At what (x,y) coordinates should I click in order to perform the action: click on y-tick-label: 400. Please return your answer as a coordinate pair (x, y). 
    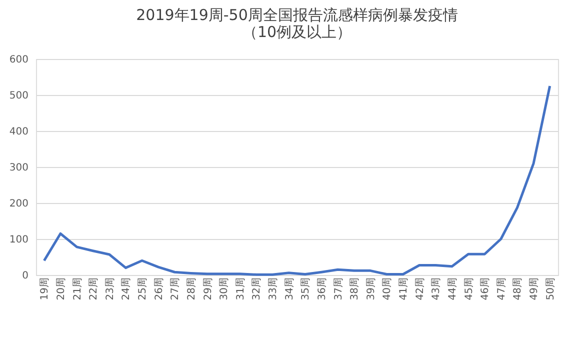
    Looking at the image, I should click on (18, 132).